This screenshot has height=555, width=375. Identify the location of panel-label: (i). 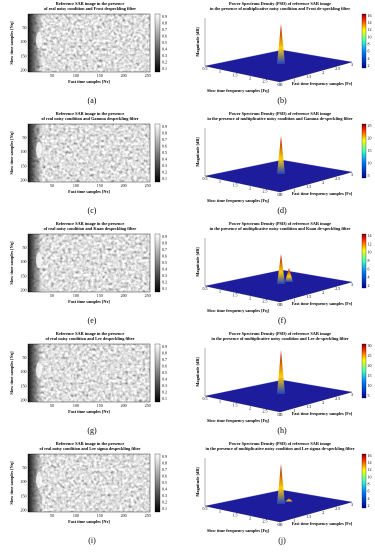
(92, 540).